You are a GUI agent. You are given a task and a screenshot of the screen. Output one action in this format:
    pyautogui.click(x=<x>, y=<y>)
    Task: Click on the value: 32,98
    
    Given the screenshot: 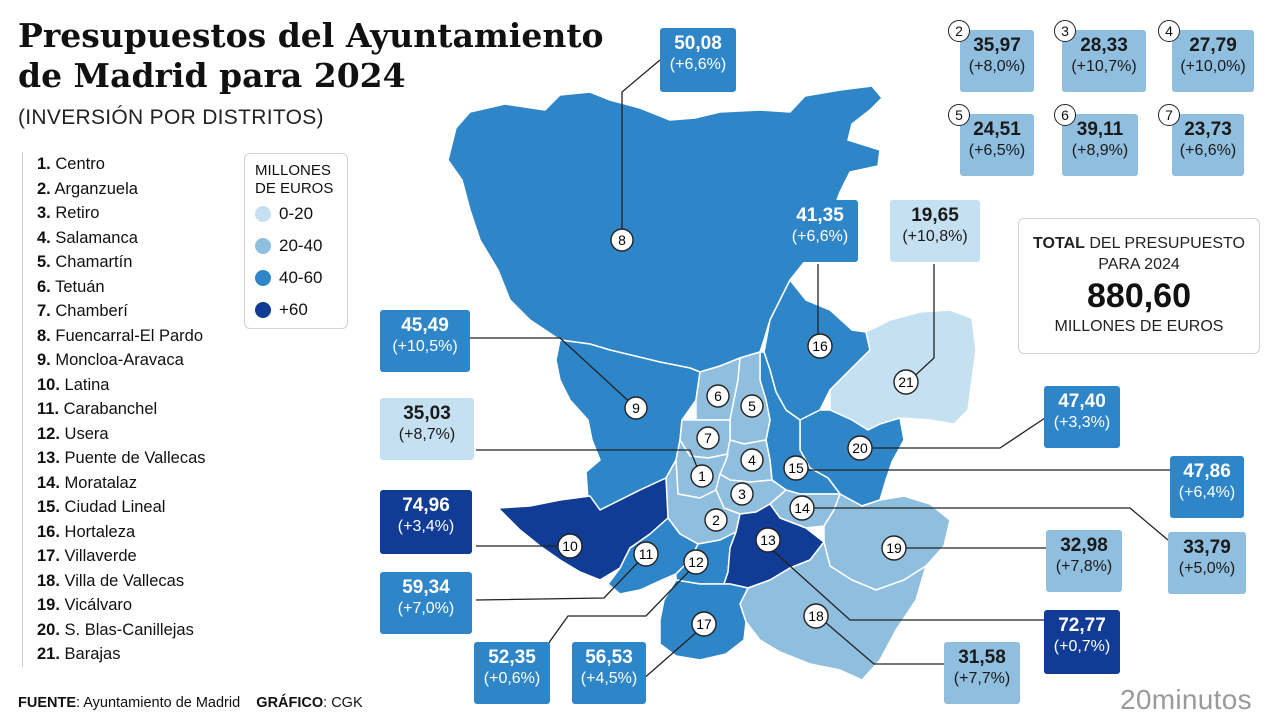 What is the action you would take?
    pyautogui.click(x=1084, y=545)
    